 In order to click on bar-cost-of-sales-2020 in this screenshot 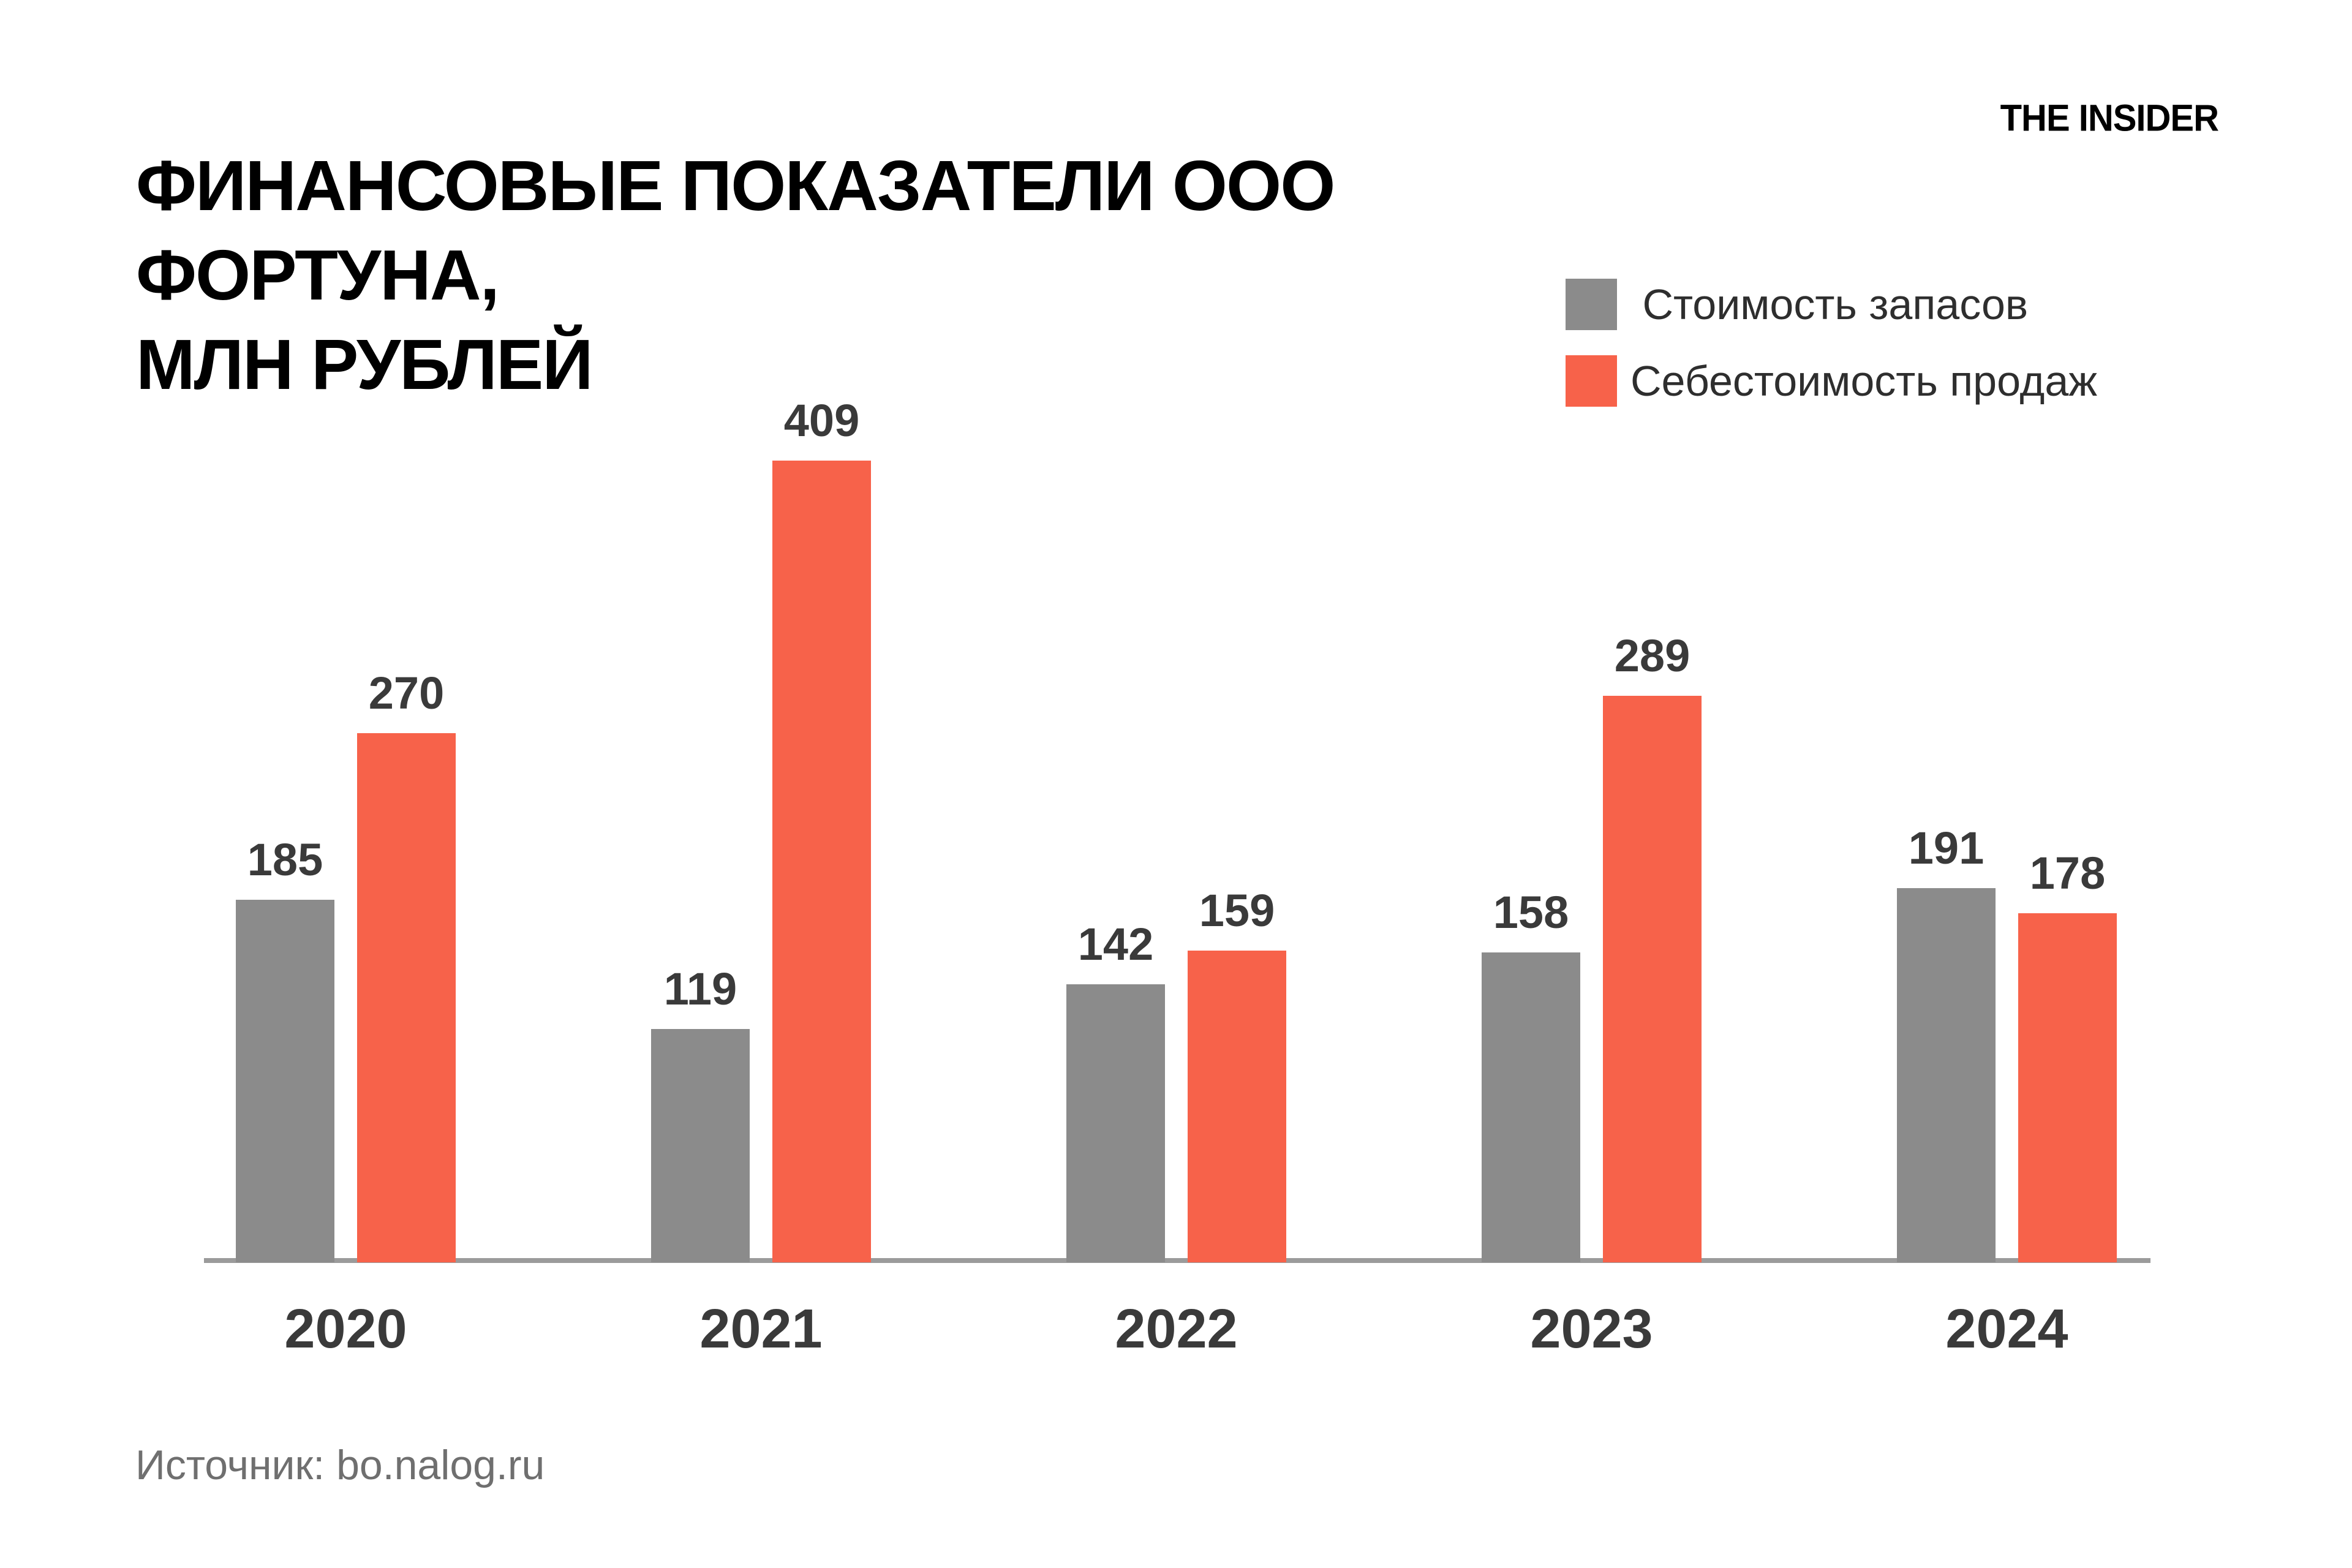, I will do `click(406, 998)`.